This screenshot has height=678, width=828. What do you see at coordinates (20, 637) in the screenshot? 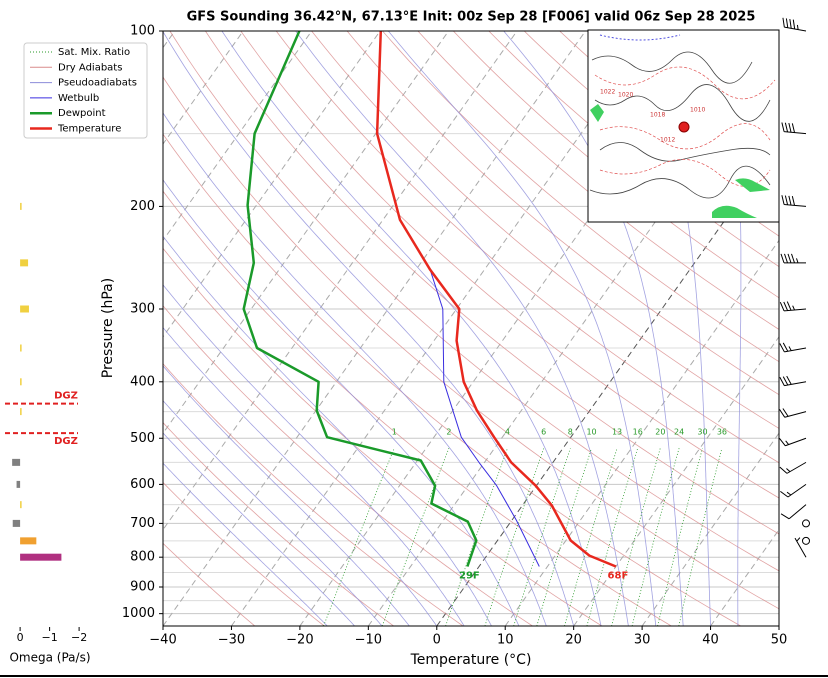
I see `omega-tick-label: 0` at bounding box center [20, 637].